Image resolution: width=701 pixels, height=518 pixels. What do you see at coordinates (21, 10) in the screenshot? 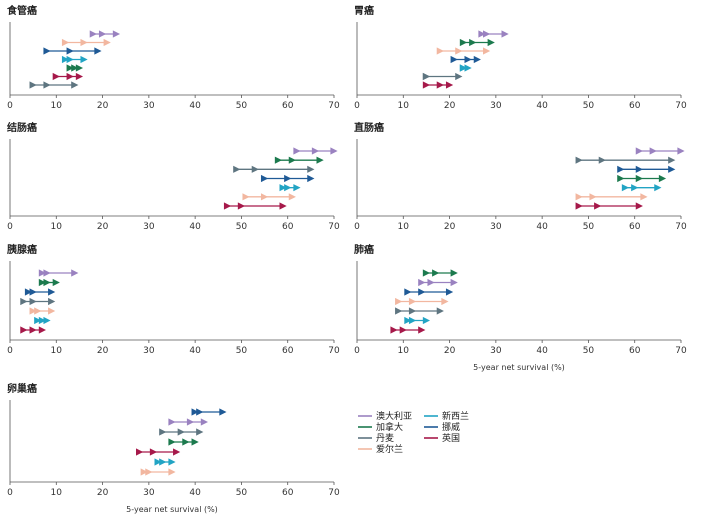
I see `panel-title: 食管癌` at bounding box center [21, 10].